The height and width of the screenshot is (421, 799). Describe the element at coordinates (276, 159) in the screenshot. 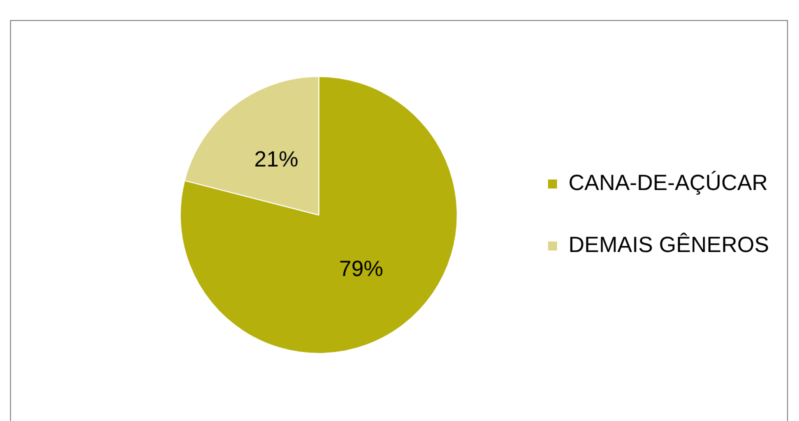

I see `data-label: 21%` at that location.